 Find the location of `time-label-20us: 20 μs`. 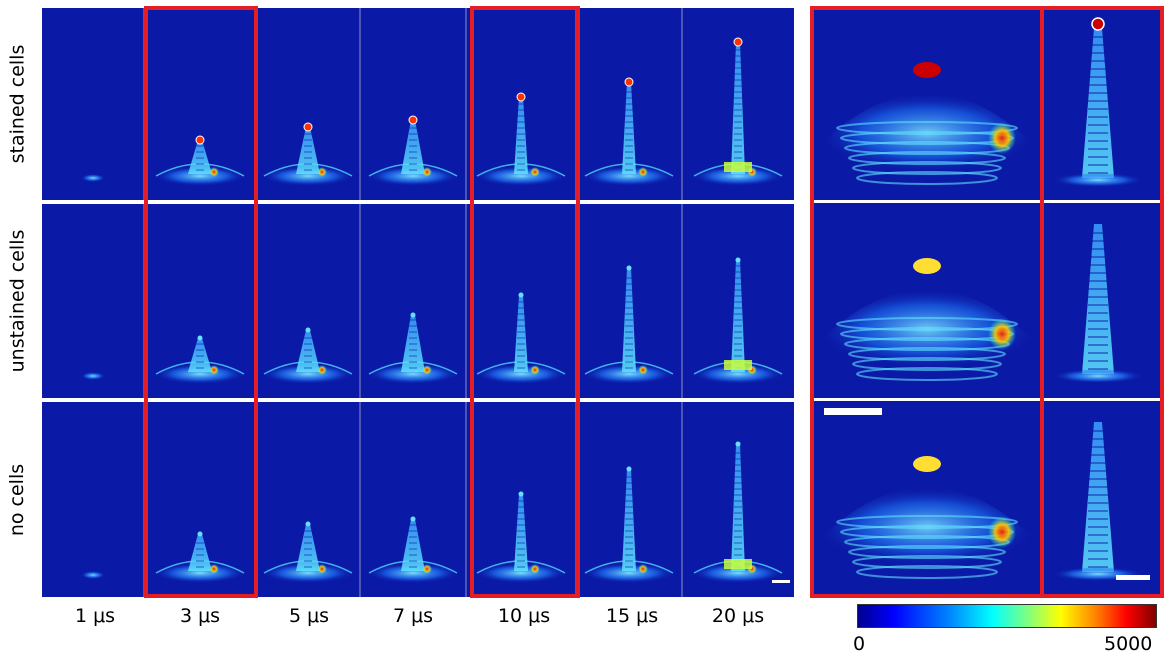

time-label-20us: 20 μs is located at coordinates (738, 616).